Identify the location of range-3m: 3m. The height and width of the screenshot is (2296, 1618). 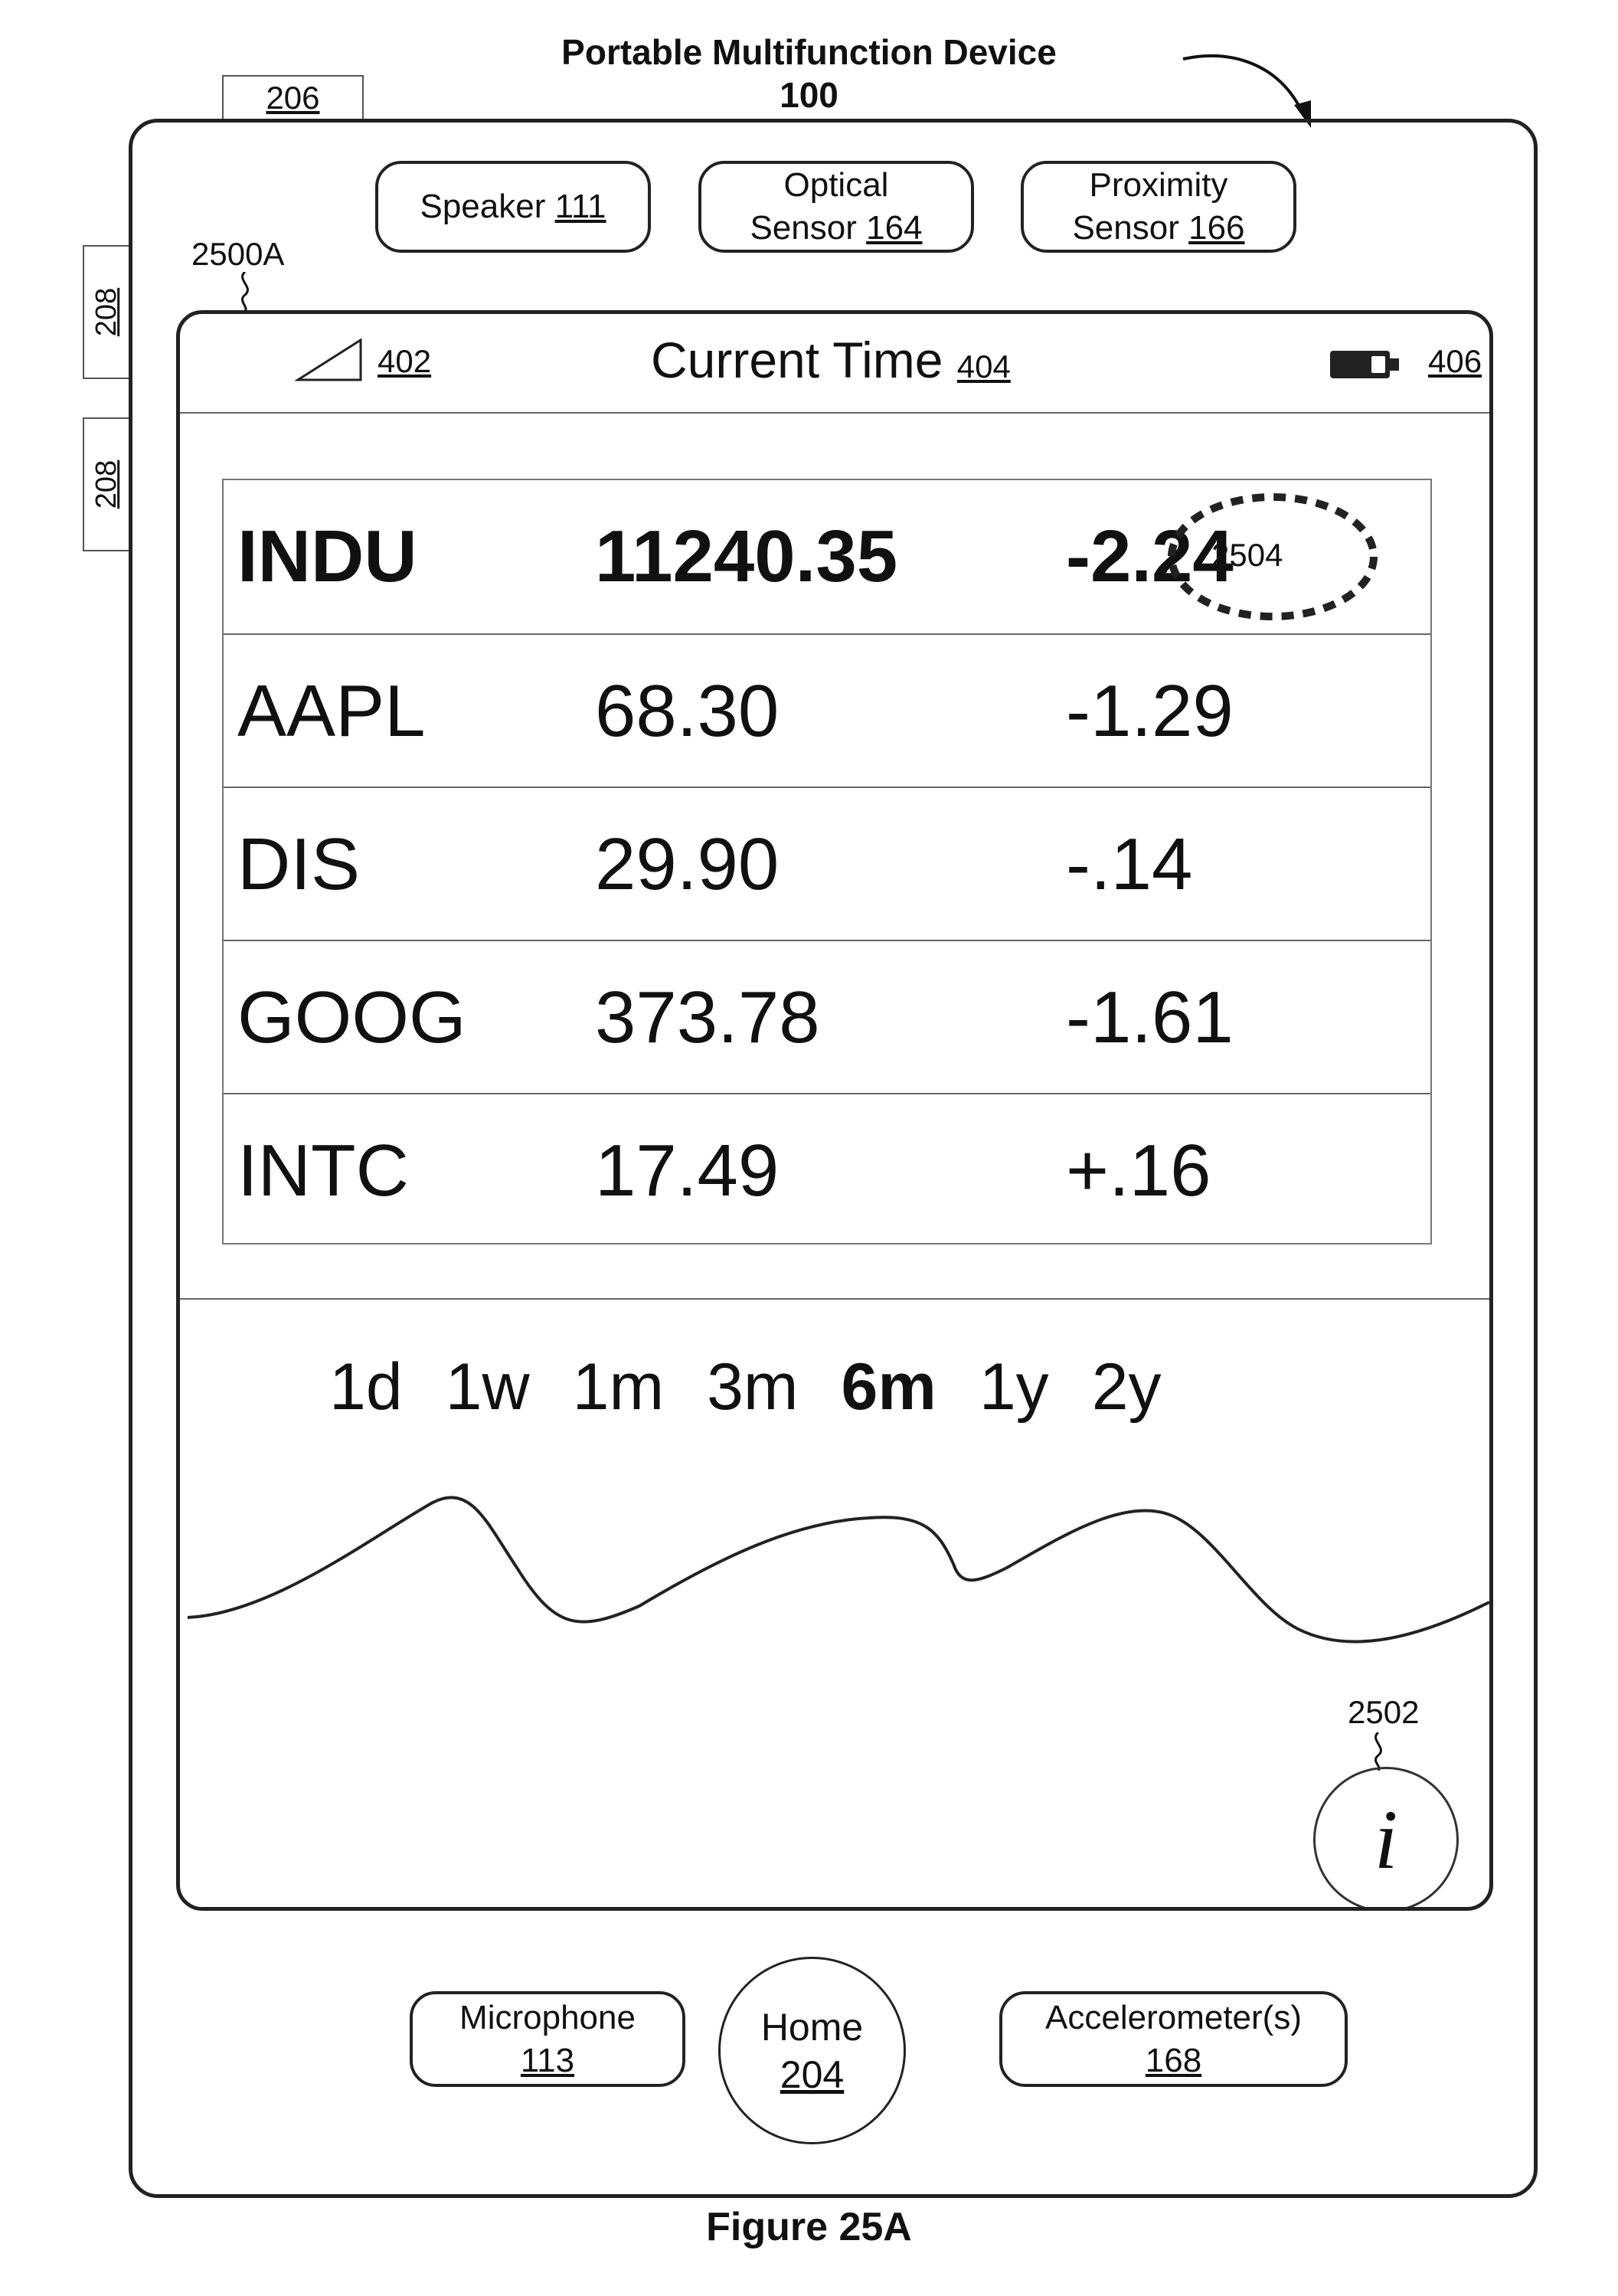
(752, 1387).